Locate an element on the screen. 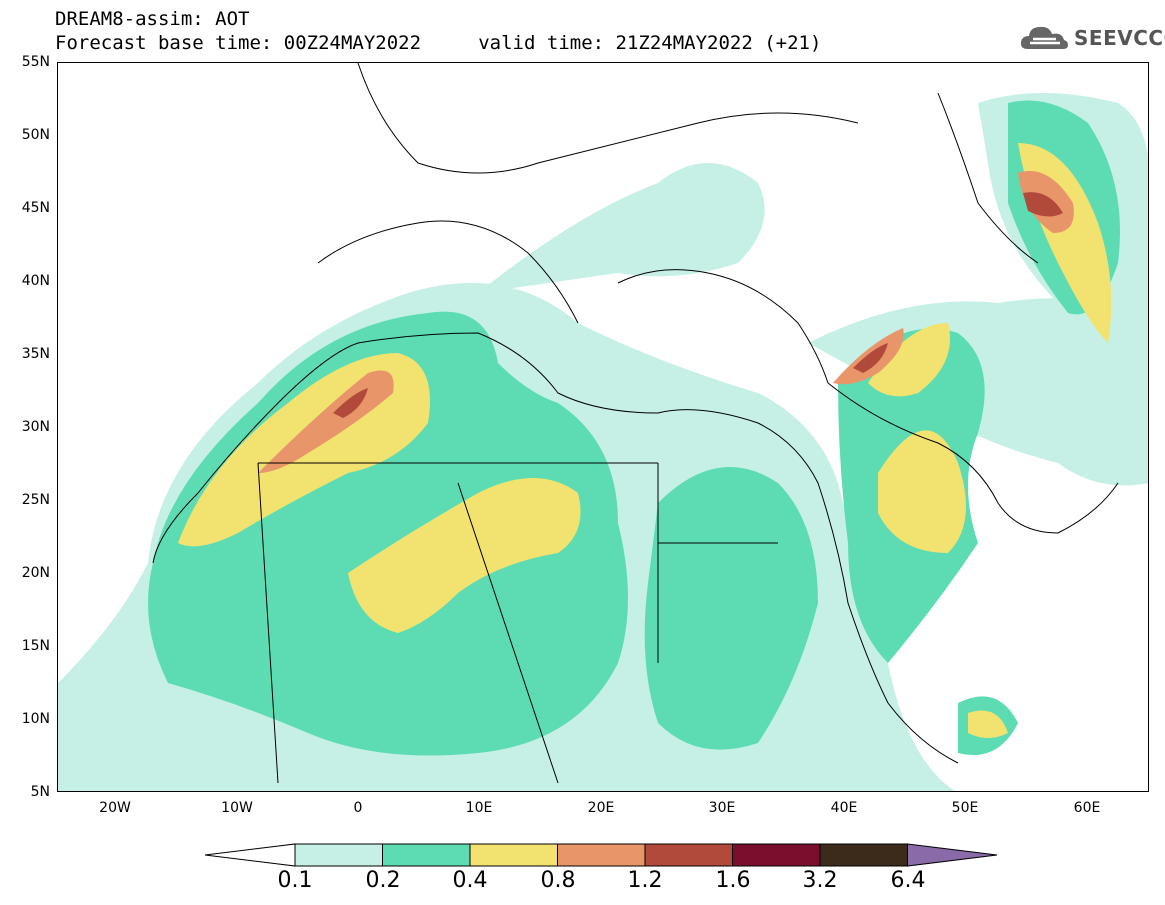 Image resolution: width=1165 pixels, height=905 pixels. lon-label: 40E is located at coordinates (844, 808).